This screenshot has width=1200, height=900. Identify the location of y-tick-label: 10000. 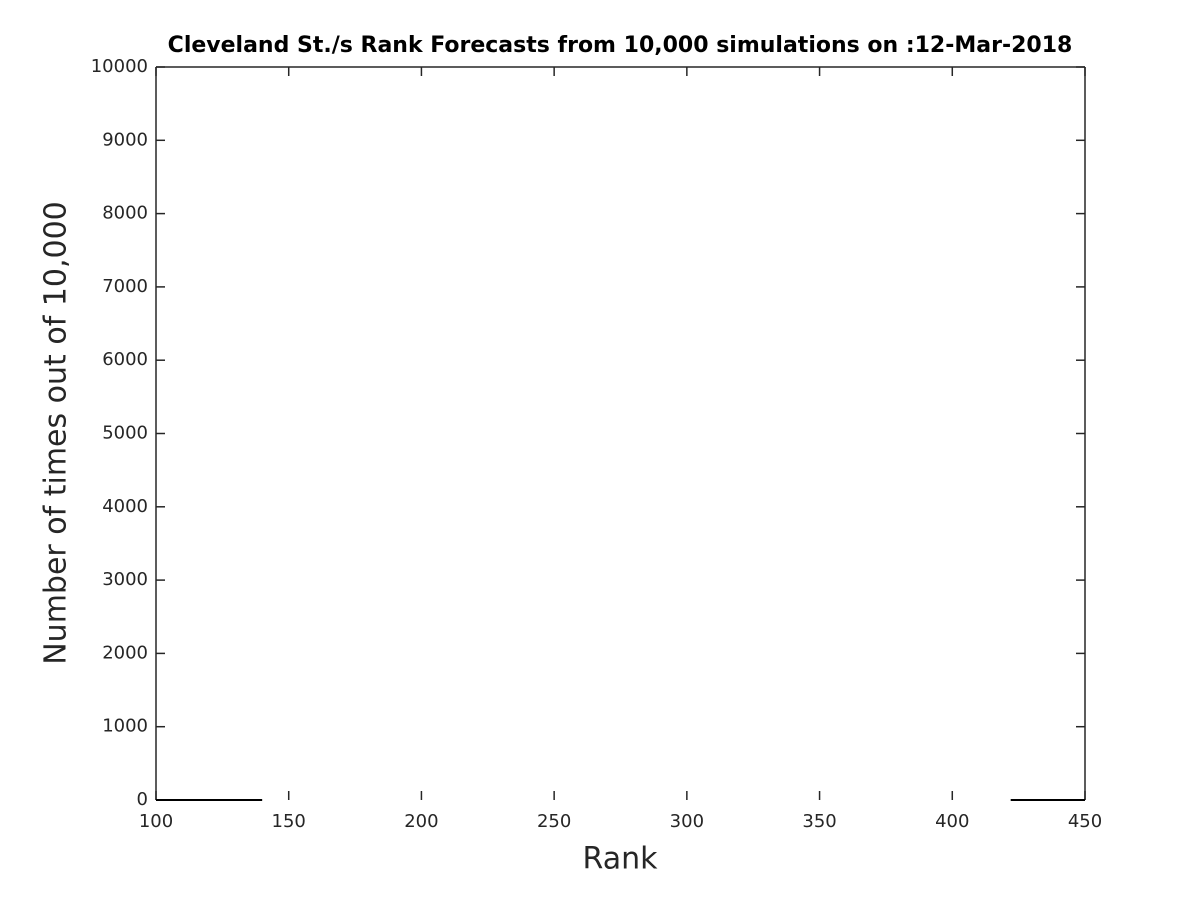
(119, 66).